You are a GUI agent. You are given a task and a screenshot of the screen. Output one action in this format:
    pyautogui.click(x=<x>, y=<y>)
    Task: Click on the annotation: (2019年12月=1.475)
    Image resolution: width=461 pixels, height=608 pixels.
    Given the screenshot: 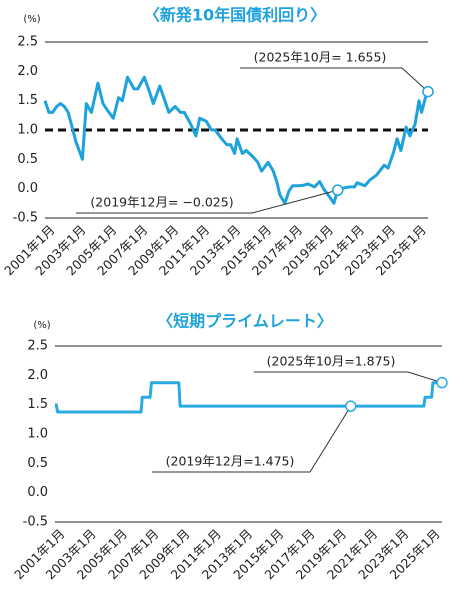 What is the action you would take?
    pyautogui.click(x=230, y=461)
    